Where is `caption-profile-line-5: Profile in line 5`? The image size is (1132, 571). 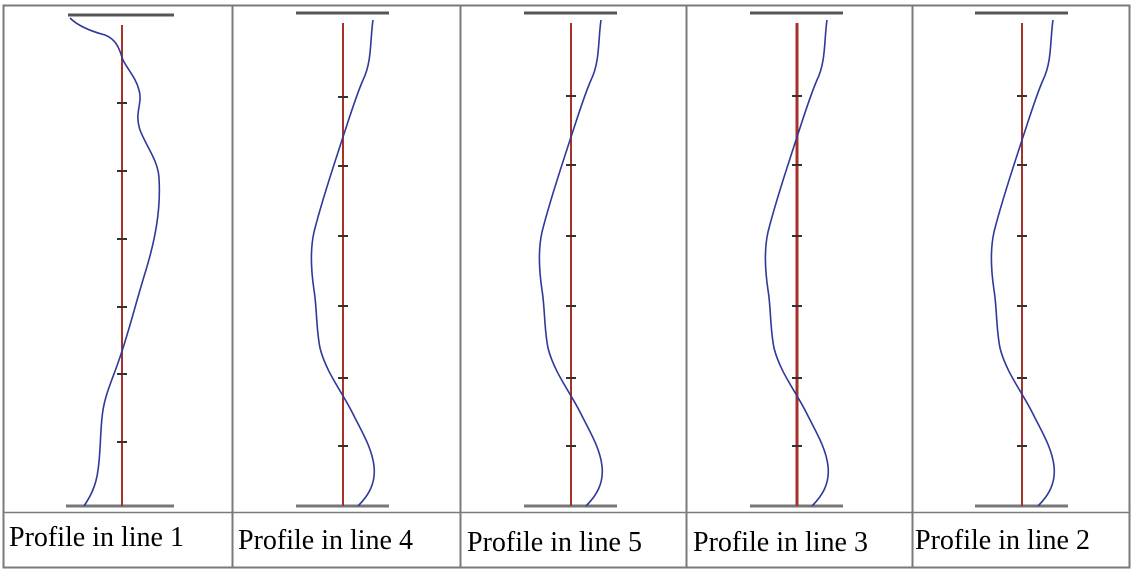
caption-profile-line-5: Profile in line 5 is located at coordinates (554, 542).